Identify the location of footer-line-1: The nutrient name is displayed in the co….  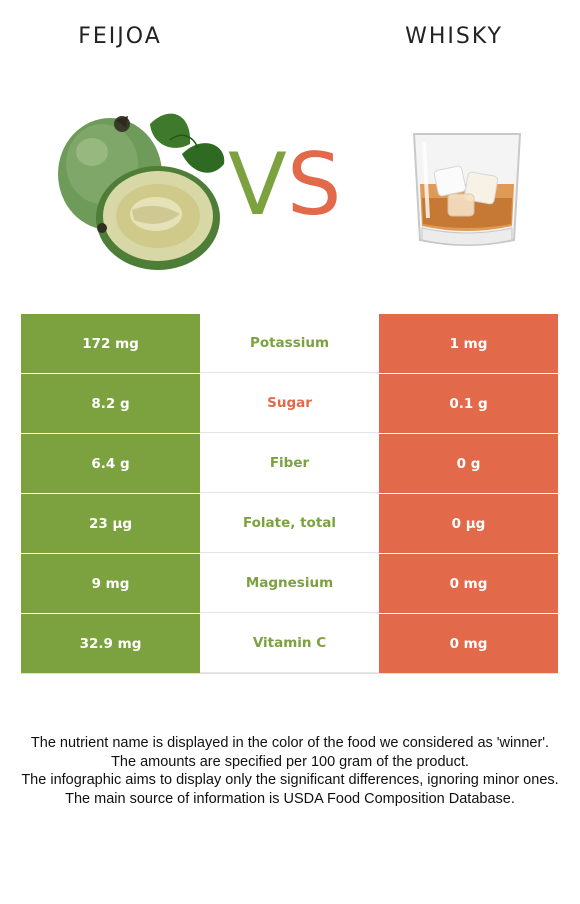
(290, 743).